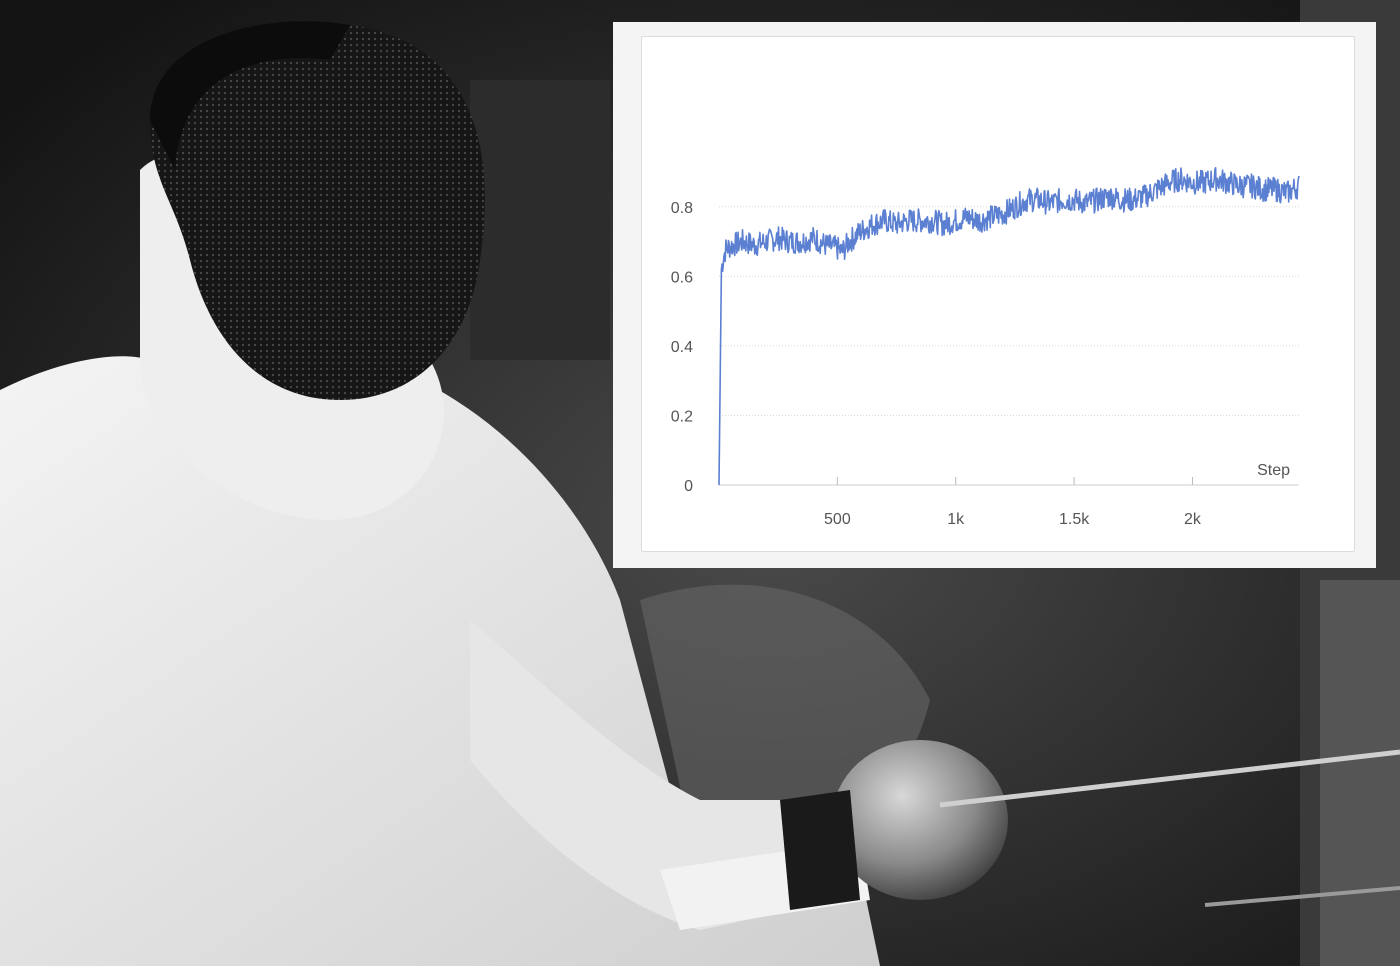 The width and height of the screenshot is (1400, 966). I want to click on y-tick-label: 0.8, so click(682, 208).